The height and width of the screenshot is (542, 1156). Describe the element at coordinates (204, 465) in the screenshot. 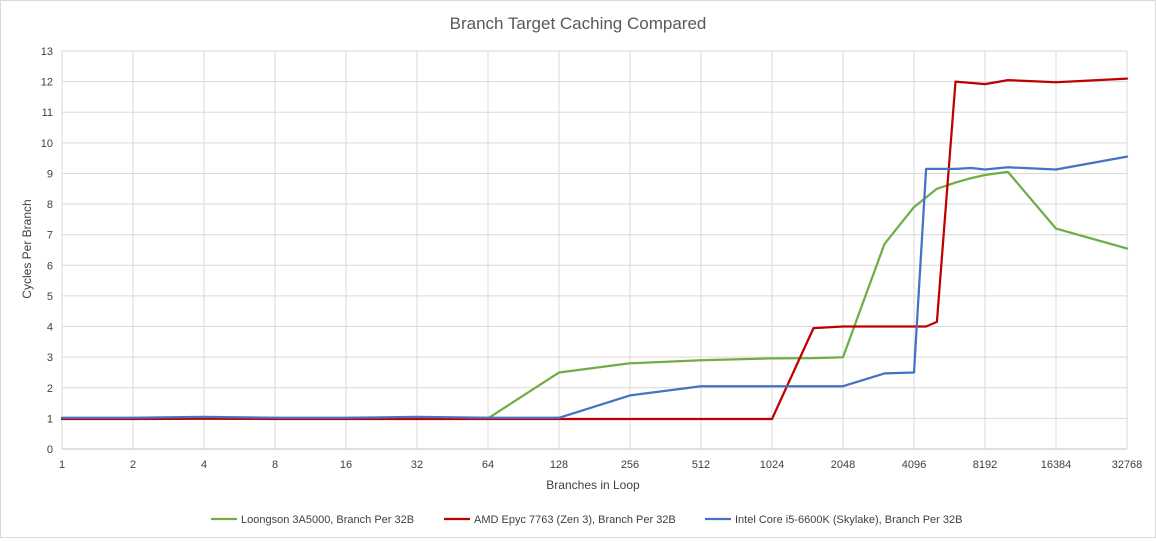

I see `x-tick-label: 4` at that location.